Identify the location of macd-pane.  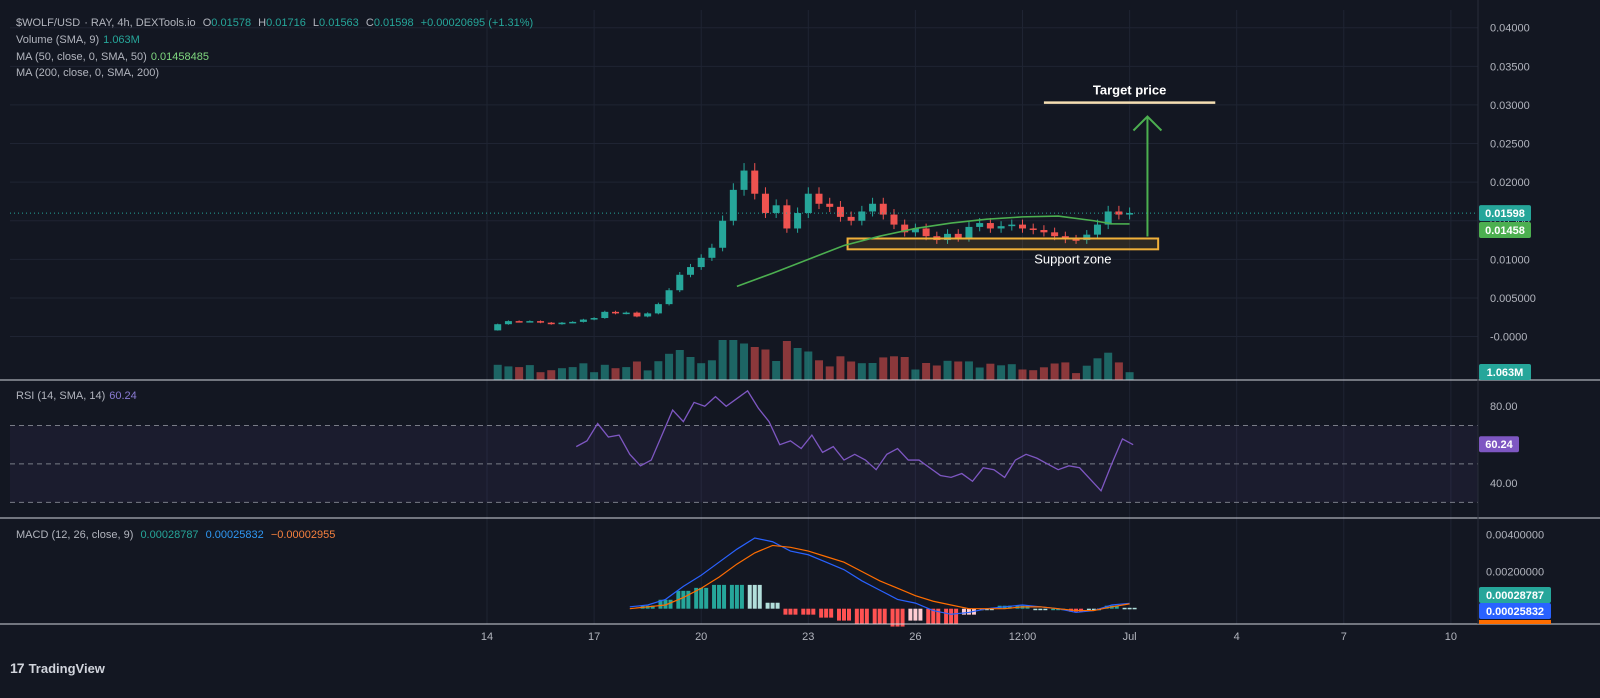
(883, 582).